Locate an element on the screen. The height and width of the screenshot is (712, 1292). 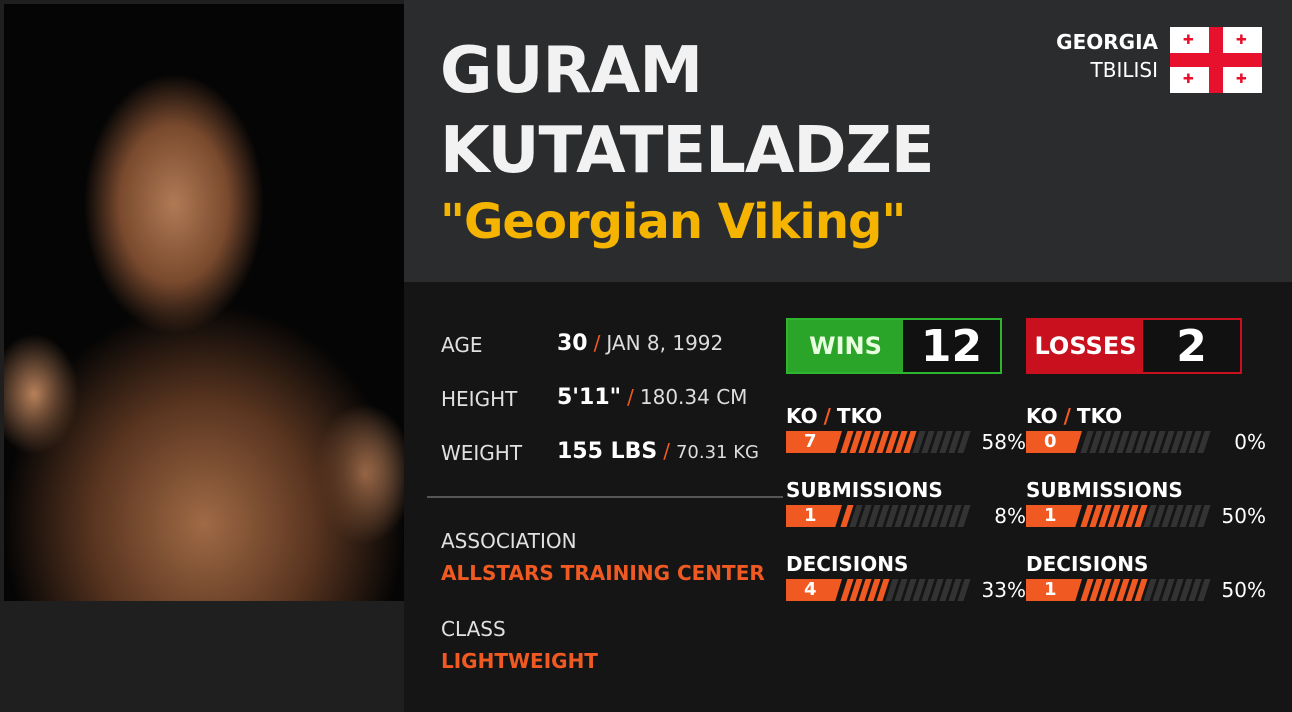
losses-stat-0: KO / TKO 0 0% is located at coordinates (1146, 429).